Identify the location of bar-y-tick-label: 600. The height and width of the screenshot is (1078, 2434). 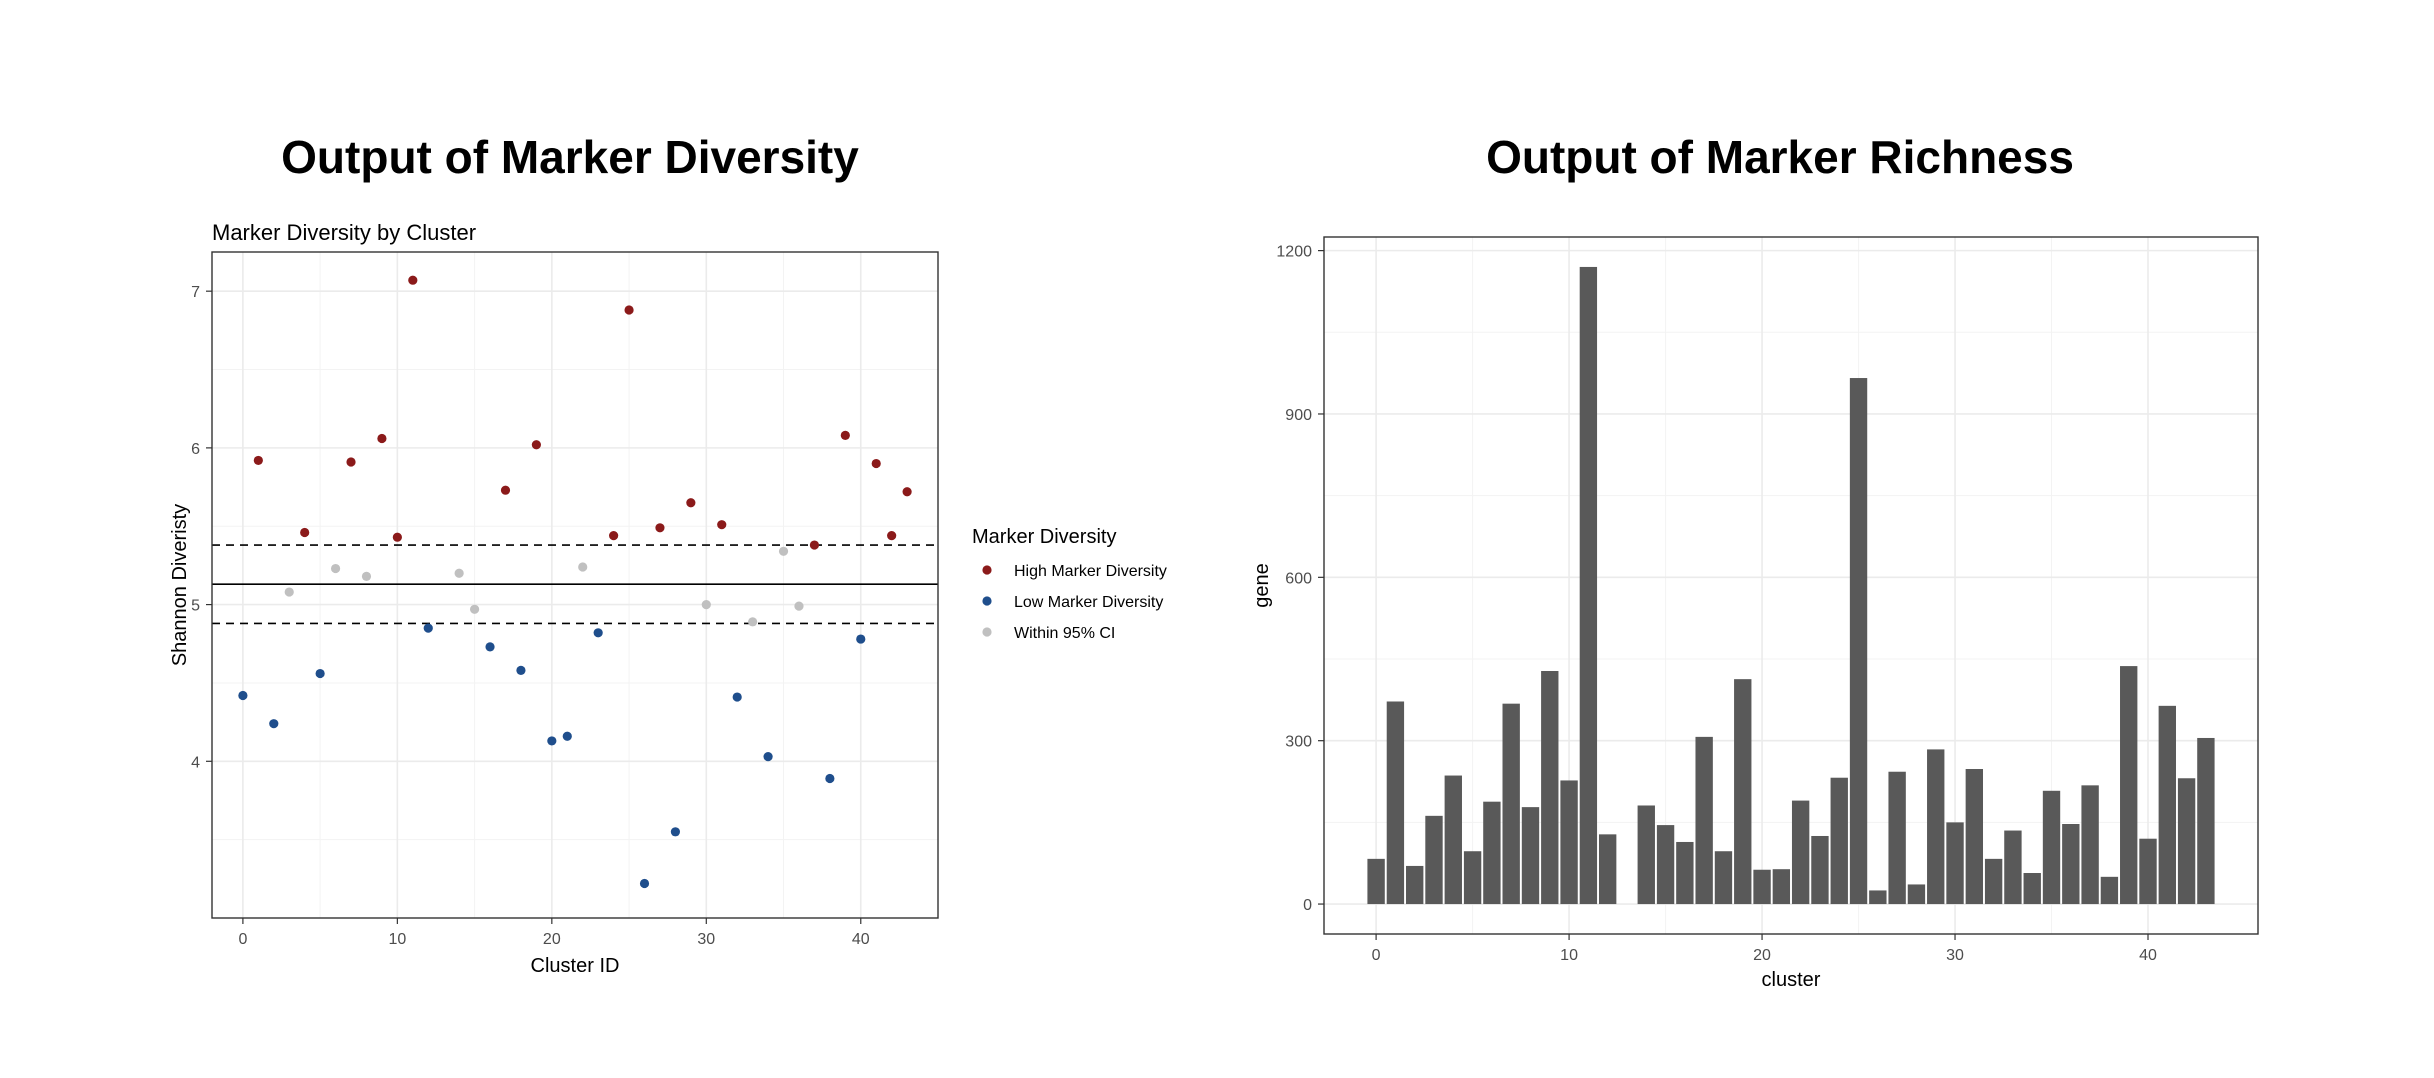
(1298, 578).